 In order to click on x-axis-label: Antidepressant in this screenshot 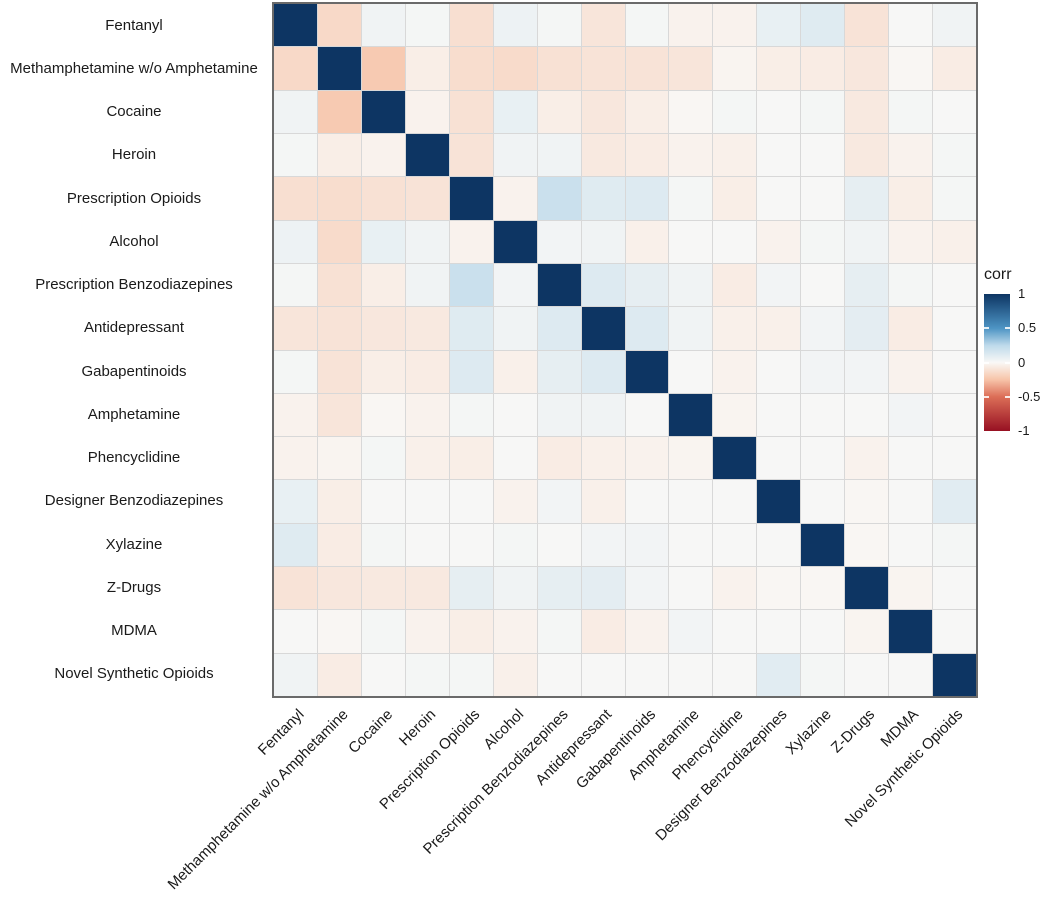, I will do `click(574, 747)`.